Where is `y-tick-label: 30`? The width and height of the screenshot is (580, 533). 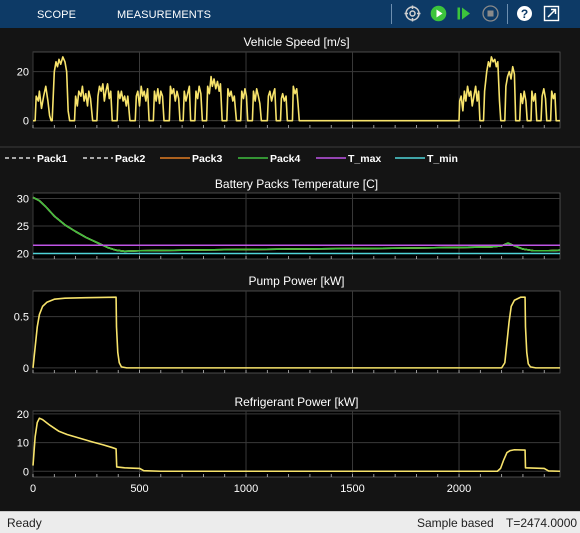
y-tick-label: 30 is located at coordinates (23, 200).